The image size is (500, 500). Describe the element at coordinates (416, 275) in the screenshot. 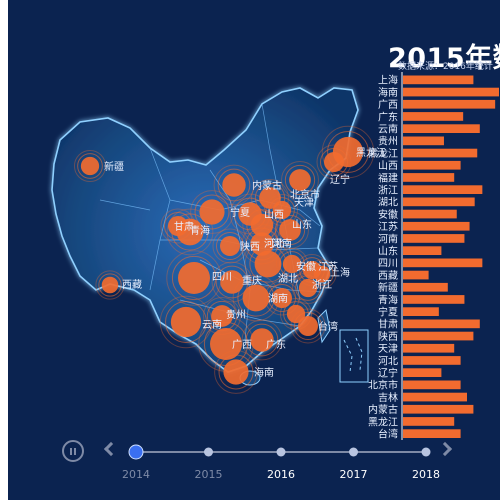

I see `bar-西藏` at that location.